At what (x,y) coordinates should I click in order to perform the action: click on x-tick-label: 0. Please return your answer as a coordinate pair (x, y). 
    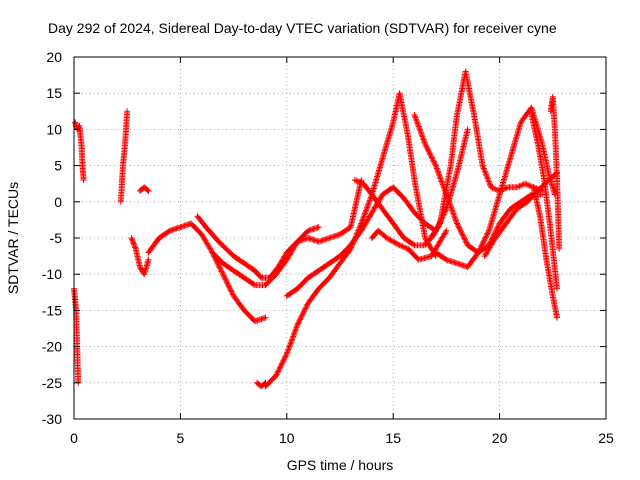
    Looking at the image, I should click on (74, 438).